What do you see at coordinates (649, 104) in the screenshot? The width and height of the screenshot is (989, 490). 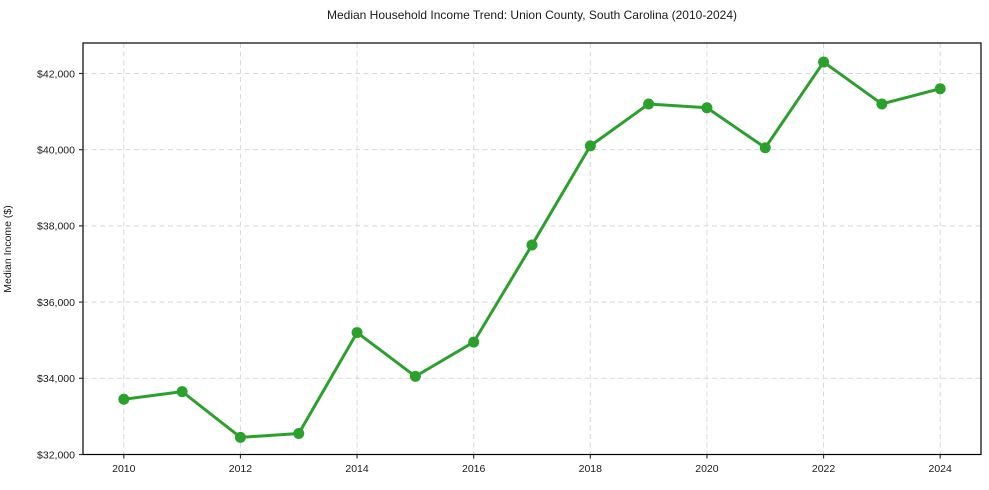 I see `data-point-2019` at bounding box center [649, 104].